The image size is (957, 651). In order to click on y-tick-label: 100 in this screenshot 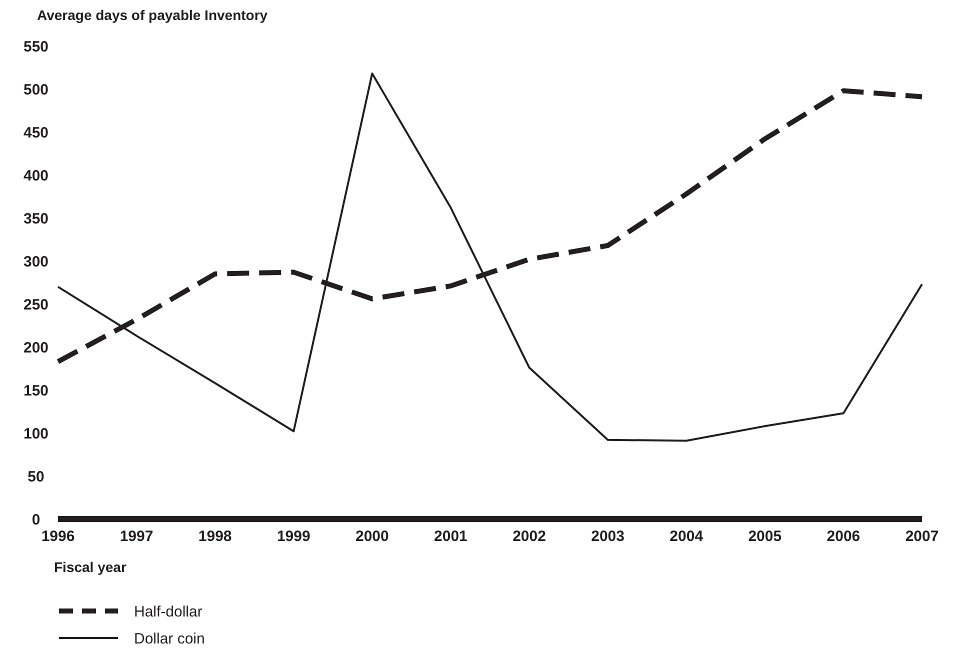, I will do `click(36, 433)`.